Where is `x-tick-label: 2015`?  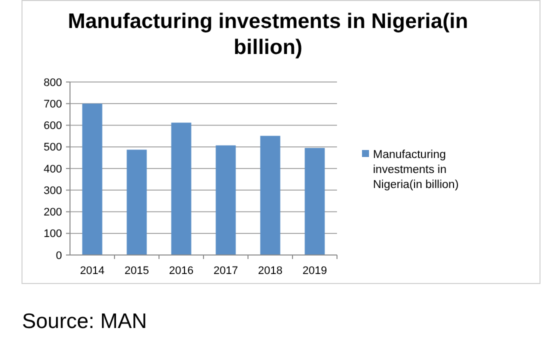 x-tick-label: 2015 is located at coordinates (136, 271).